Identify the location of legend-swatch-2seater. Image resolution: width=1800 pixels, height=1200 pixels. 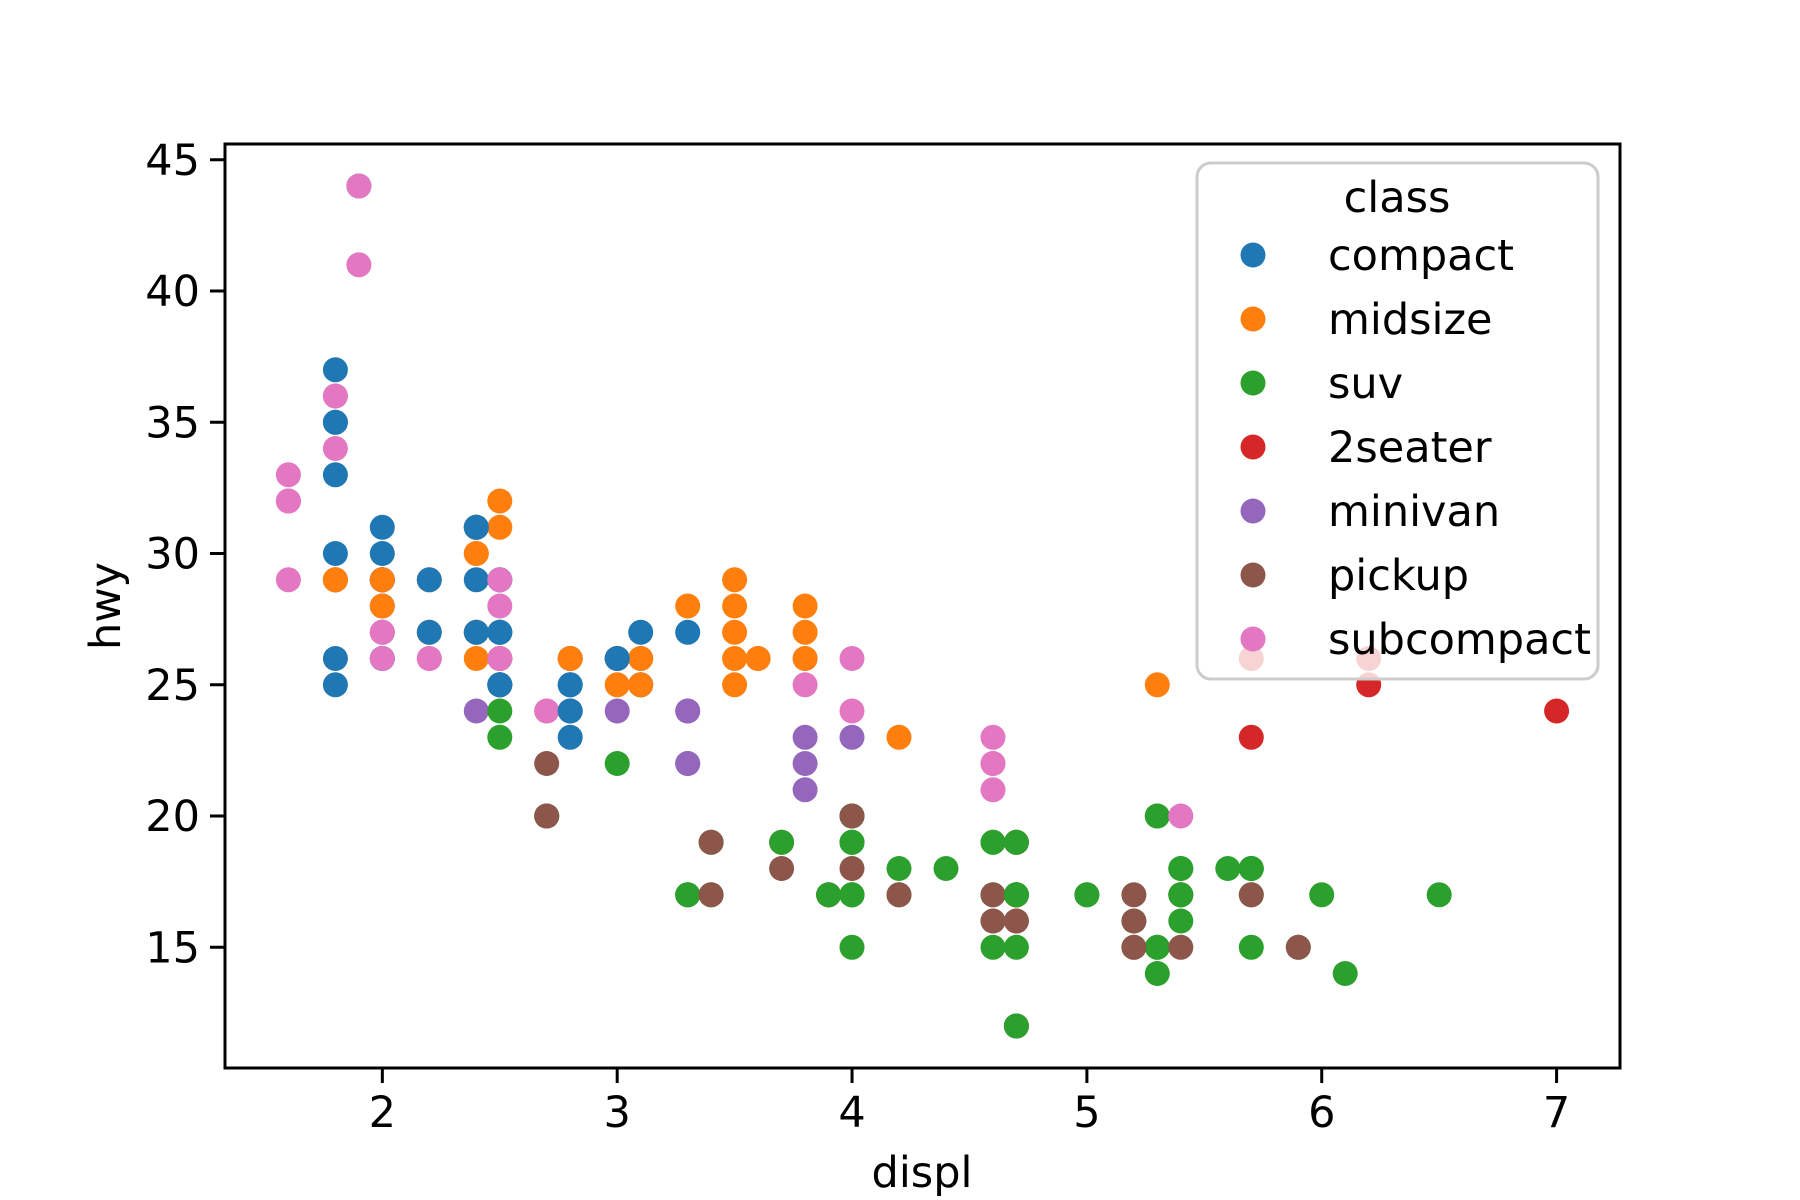
(1253, 447).